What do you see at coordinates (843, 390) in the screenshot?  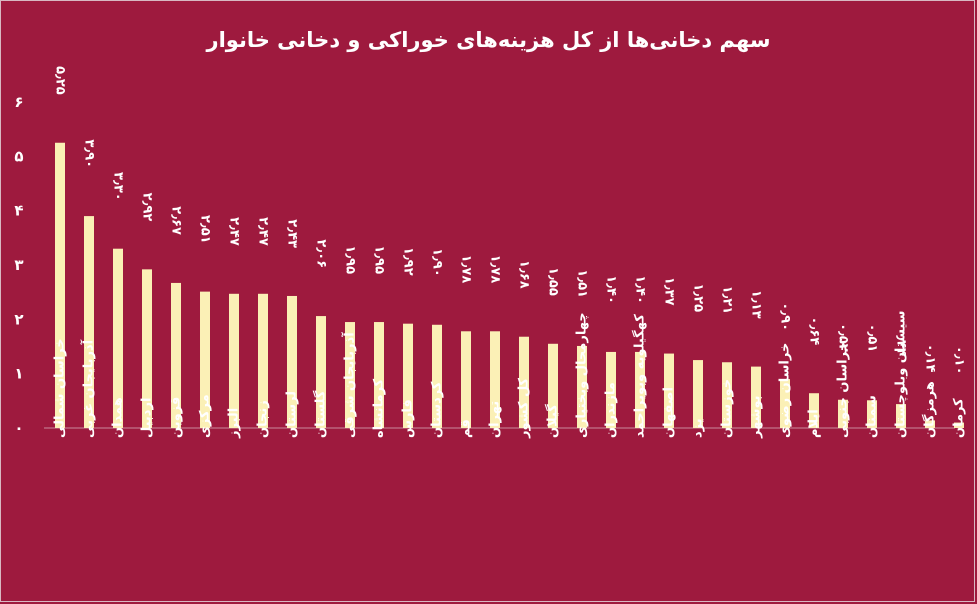 I see `category-label: خراسان جنوبی` at bounding box center [843, 390].